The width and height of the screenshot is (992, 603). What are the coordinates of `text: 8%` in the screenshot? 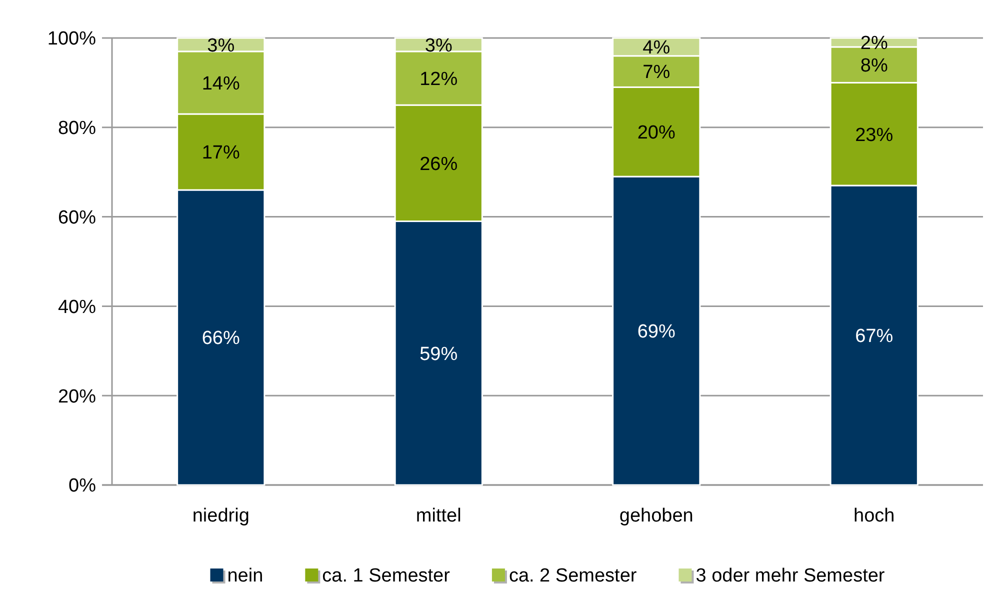 It's located at (874, 65).